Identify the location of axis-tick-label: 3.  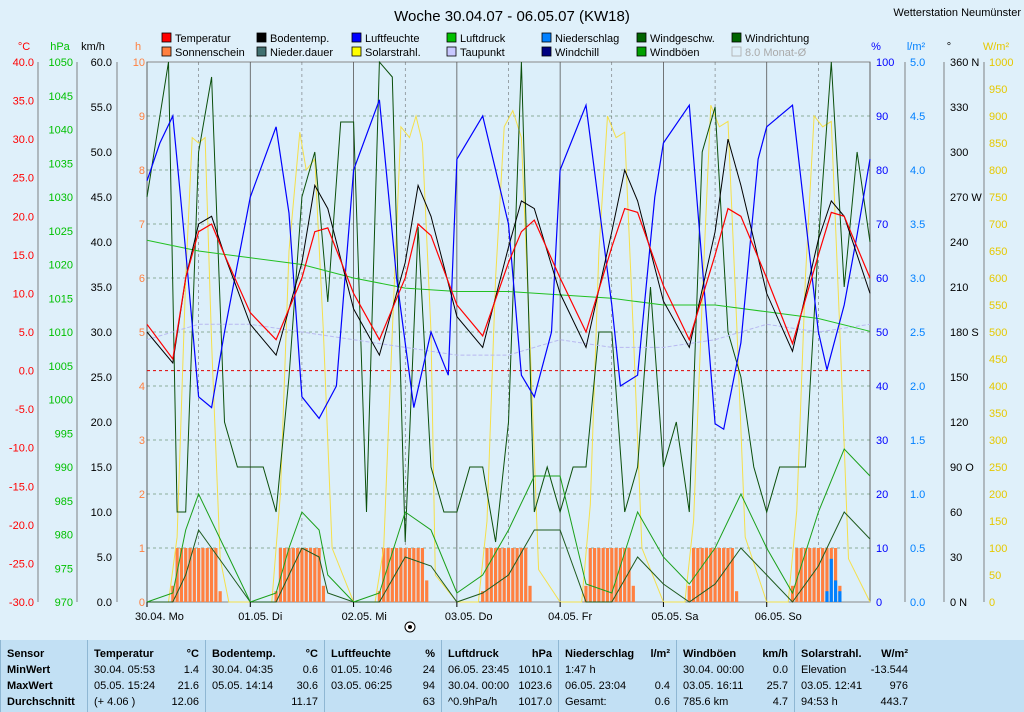
(142, 441).